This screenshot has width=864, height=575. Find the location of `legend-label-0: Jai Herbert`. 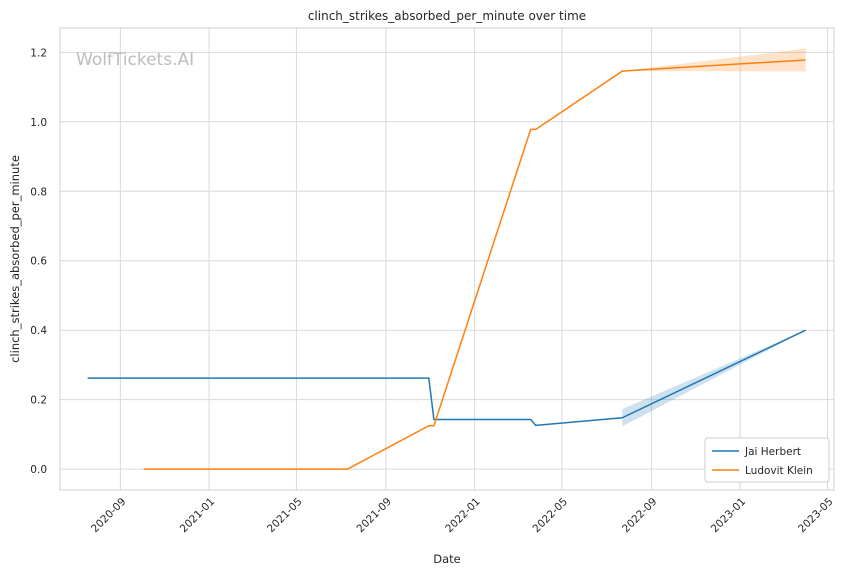

legend-label-0: Jai Herbert is located at coordinates (772, 452).